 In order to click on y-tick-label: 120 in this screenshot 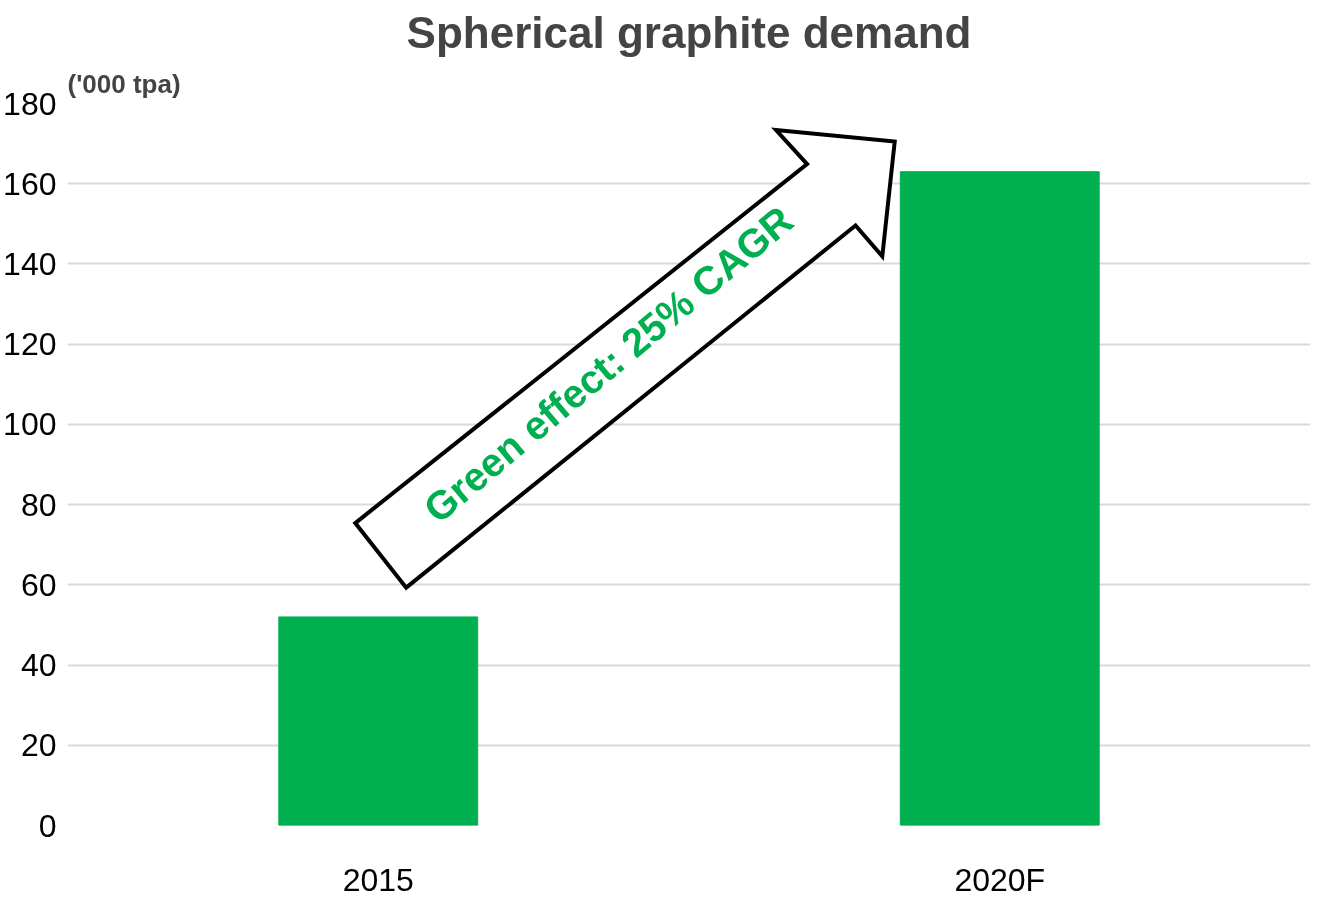, I will do `click(30, 344)`.